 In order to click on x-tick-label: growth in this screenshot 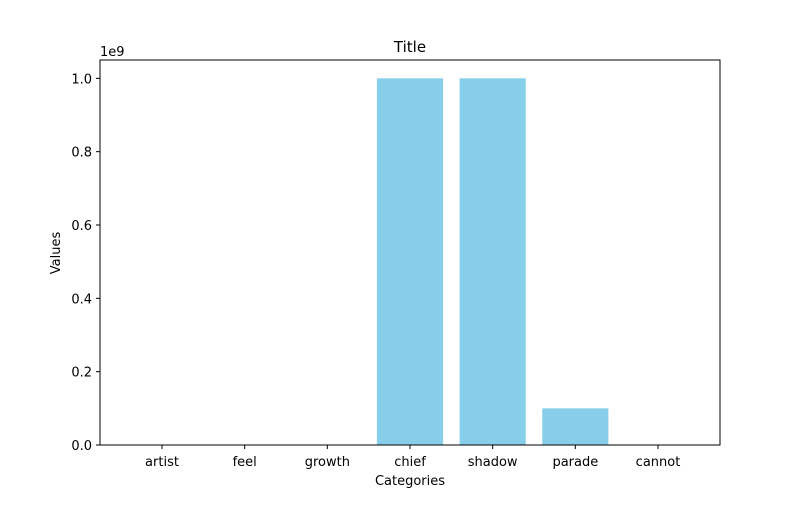, I will do `click(327, 462)`.